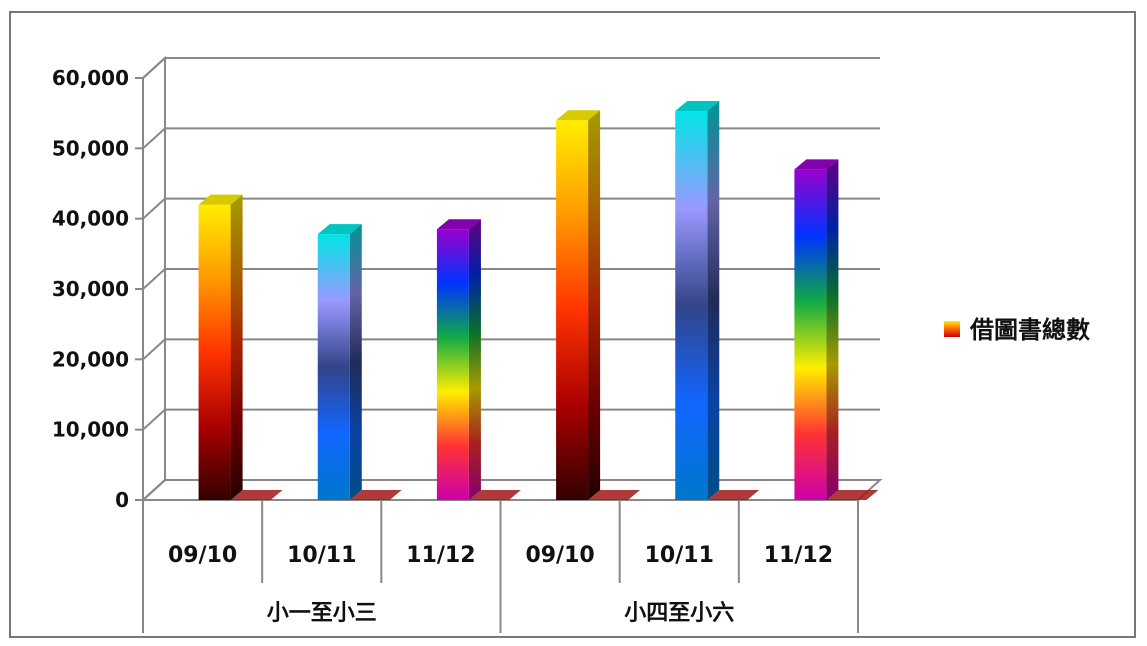  Describe the element at coordinates (90, 289) in the screenshot. I see `y-tick-label: 30,000` at that location.